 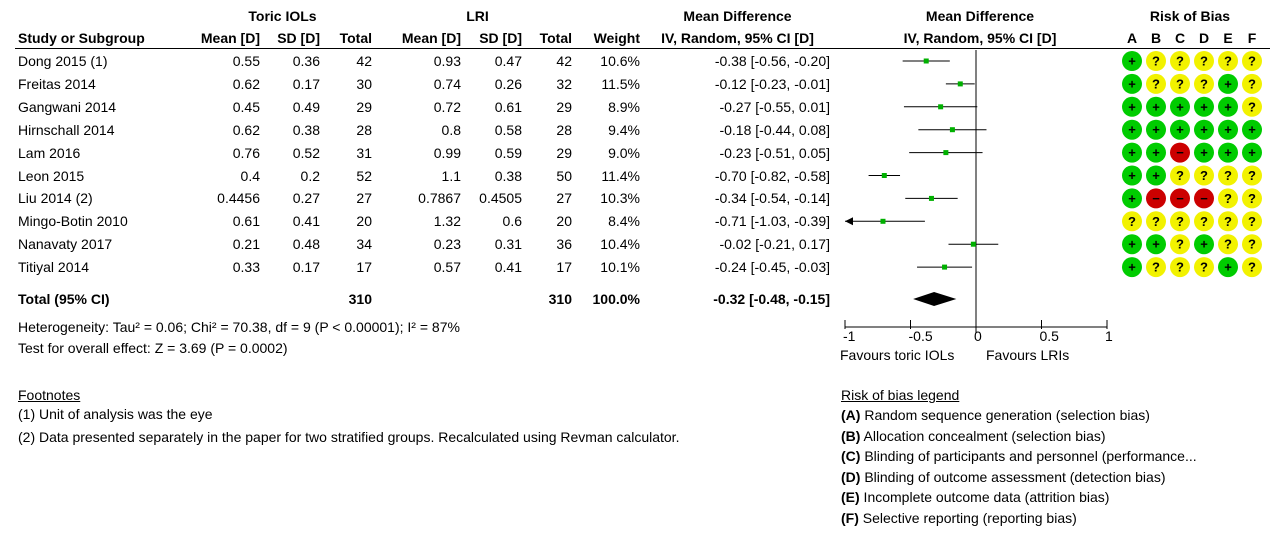 What do you see at coordinates (447, 83) in the screenshot?
I see `mean2-cell: 0.74` at bounding box center [447, 83].